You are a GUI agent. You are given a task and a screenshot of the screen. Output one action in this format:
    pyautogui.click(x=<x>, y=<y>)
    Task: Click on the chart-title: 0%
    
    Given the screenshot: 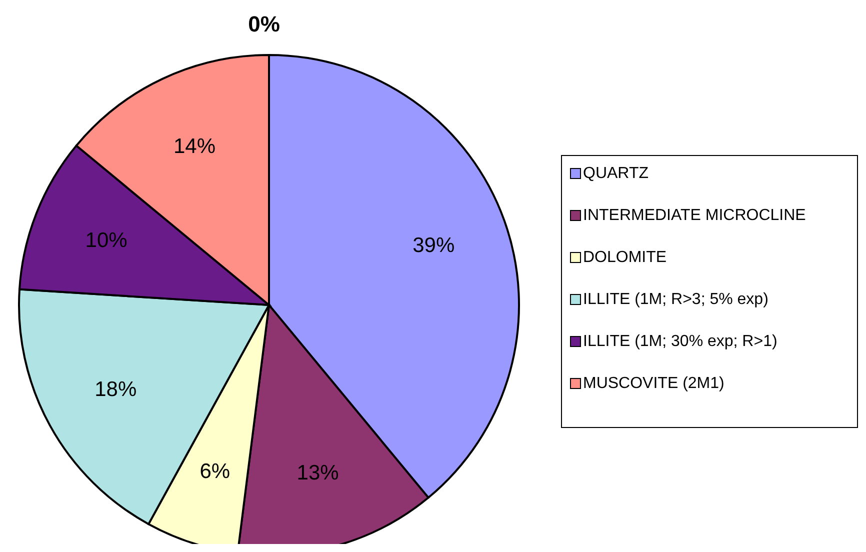 What is the action you would take?
    pyautogui.click(x=264, y=24)
    